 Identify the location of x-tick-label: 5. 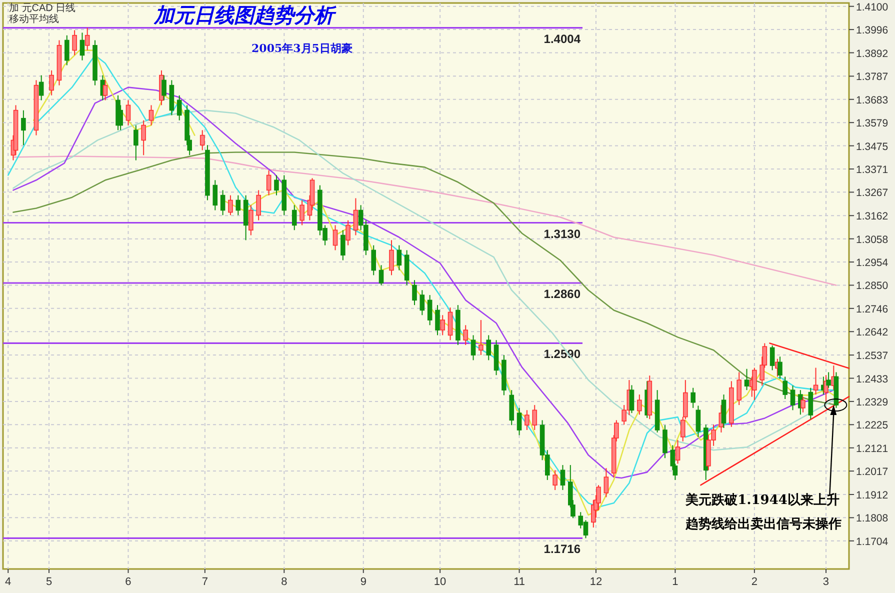
(49, 582).